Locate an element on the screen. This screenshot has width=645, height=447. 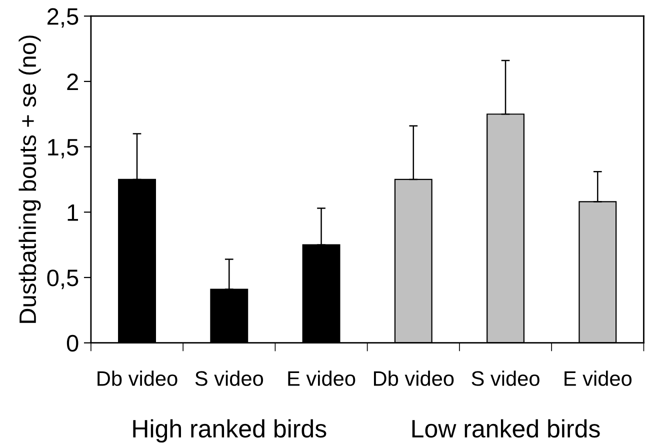
text: High ranked birds is located at coordinates (229, 431).